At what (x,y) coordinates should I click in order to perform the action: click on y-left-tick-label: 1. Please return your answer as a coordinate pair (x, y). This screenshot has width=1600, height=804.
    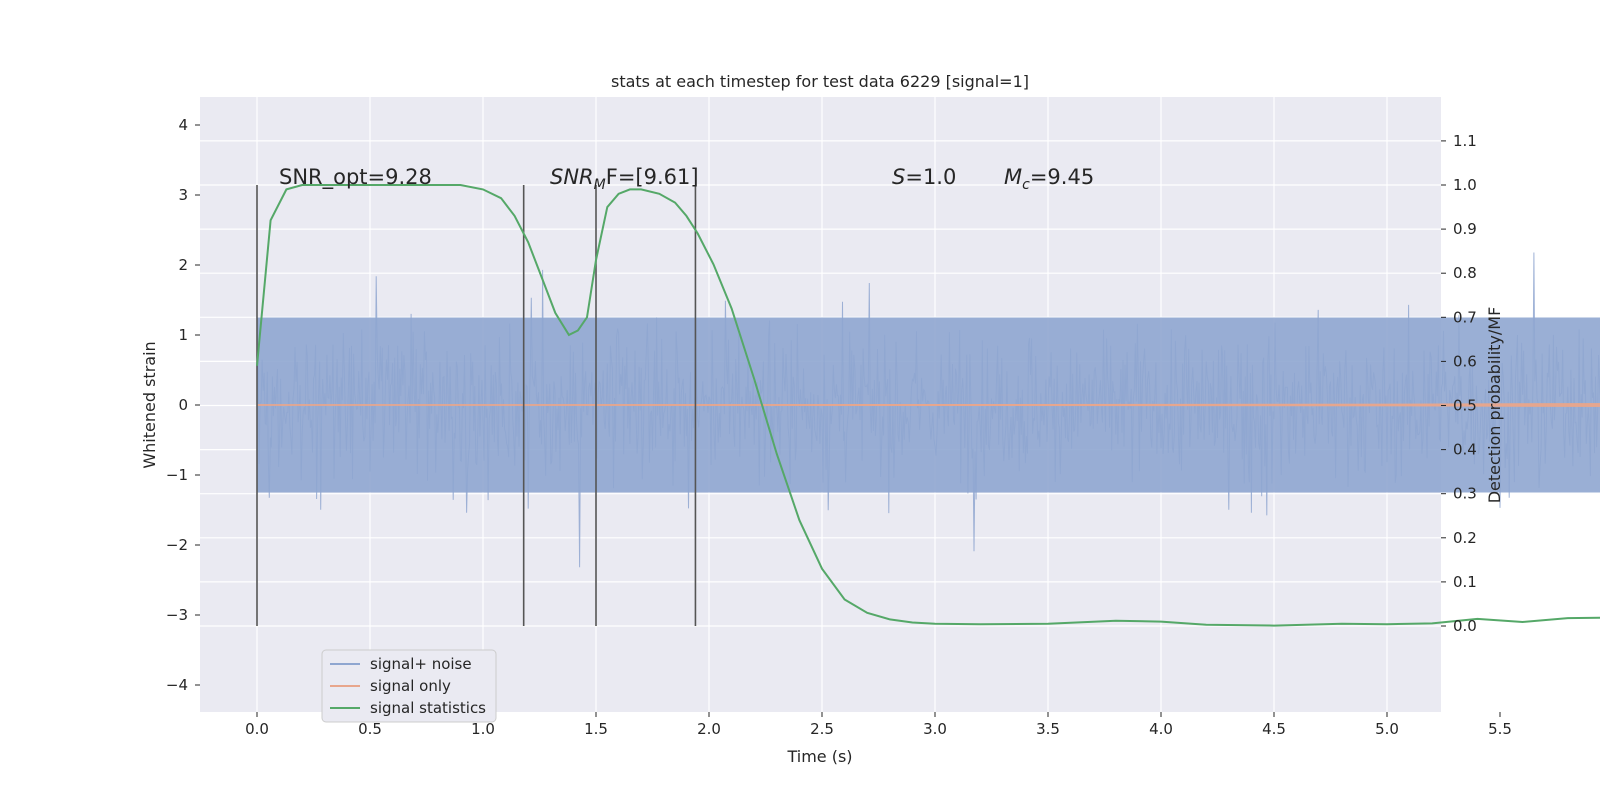
    Looking at the image, I should click on (183, 335).